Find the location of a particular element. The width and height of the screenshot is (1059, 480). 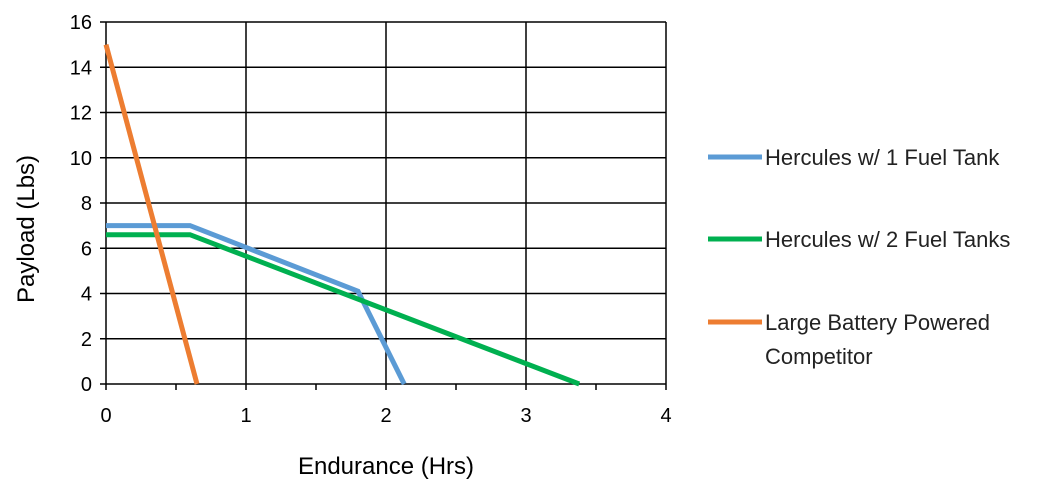

legend-label: Hercules w/ 2 Fuel Tanks is located at coordinates (887, 239).